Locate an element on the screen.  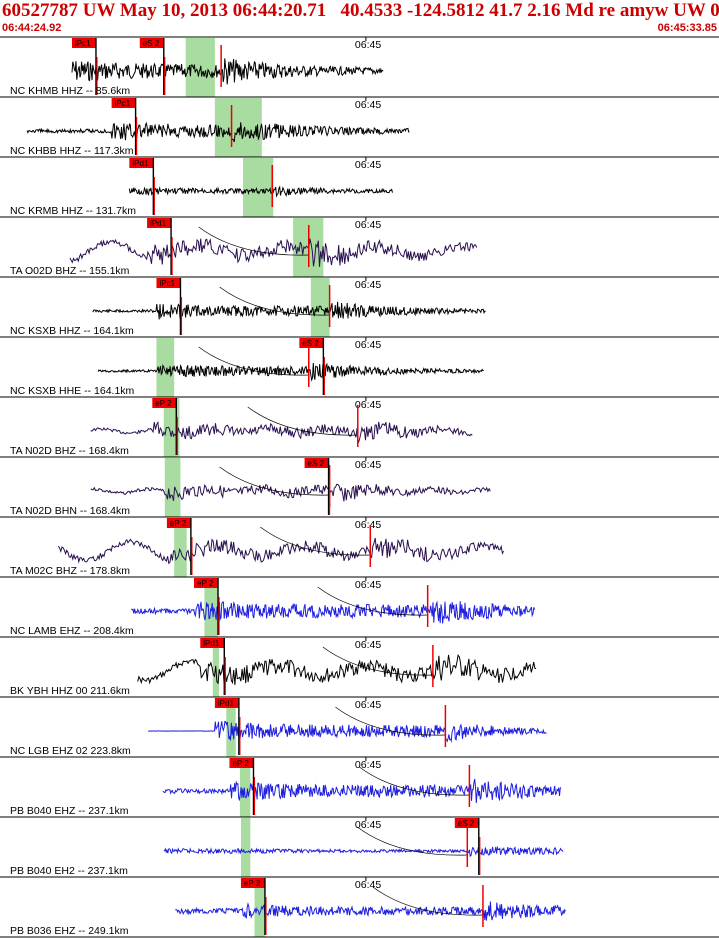
station-label: TA N02D BHN -- 168.4km is located at coordinates (70, 511).